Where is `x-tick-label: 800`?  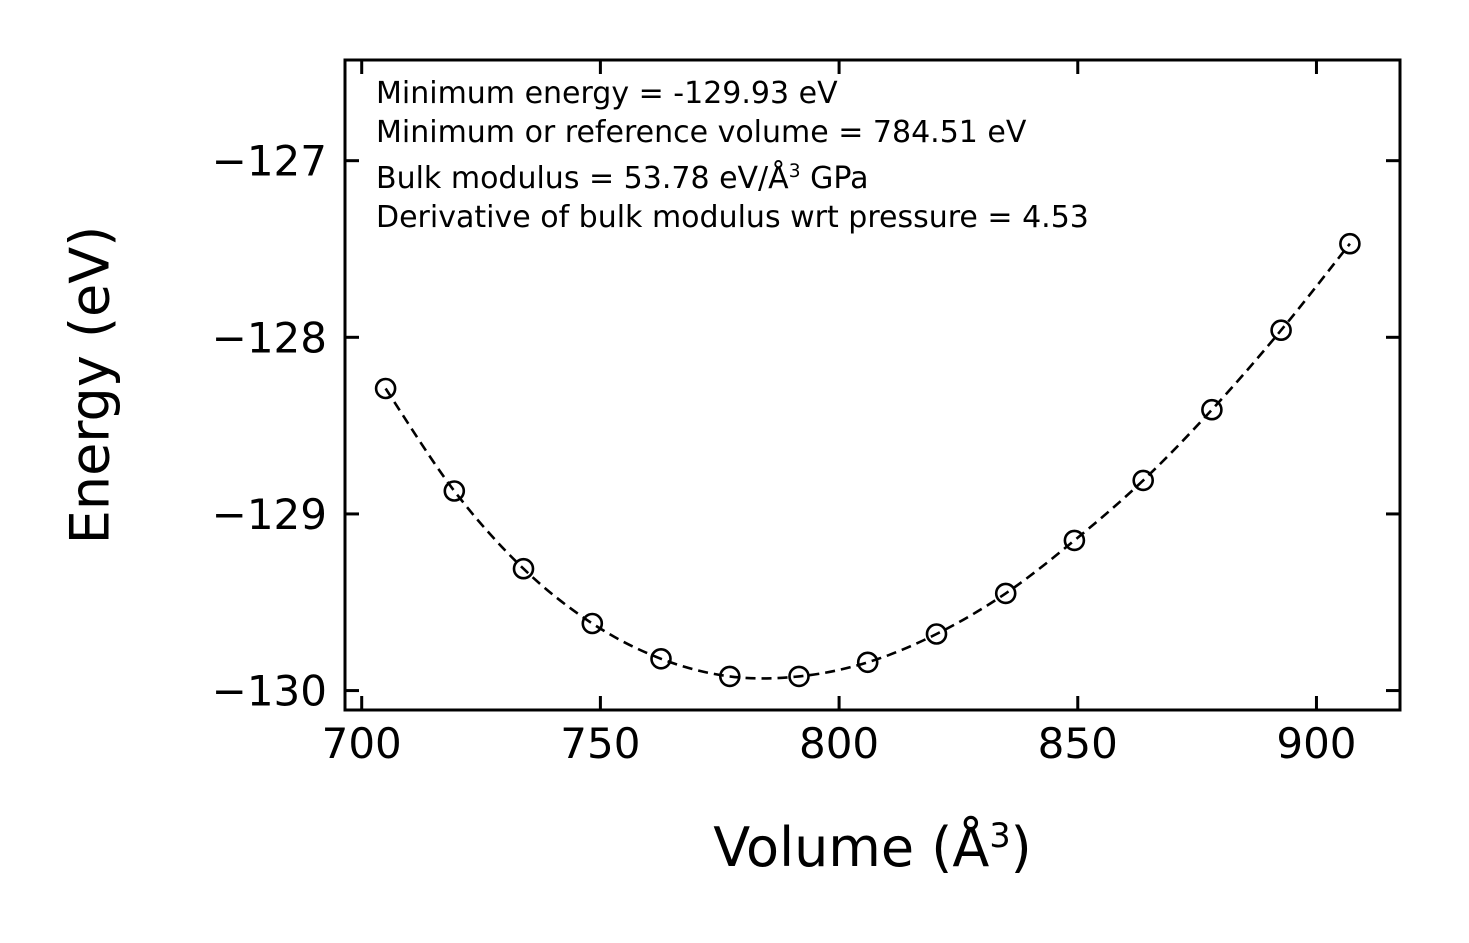
x-tick-label: 800 is located at coordinates (839, 743).